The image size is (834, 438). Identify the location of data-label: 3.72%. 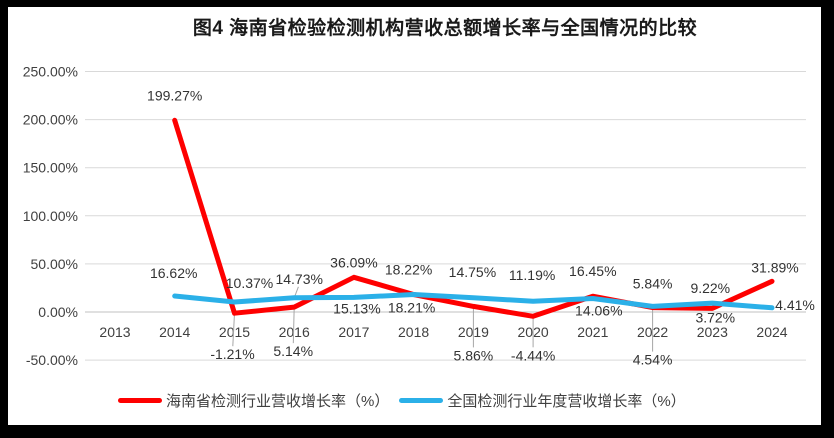
(715, 317).